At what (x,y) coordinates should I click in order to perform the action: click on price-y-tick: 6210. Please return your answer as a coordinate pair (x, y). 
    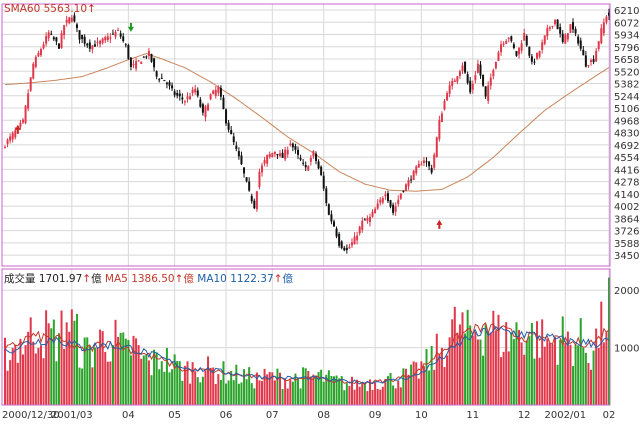
    Looking at the image, I should click on (626, 11).